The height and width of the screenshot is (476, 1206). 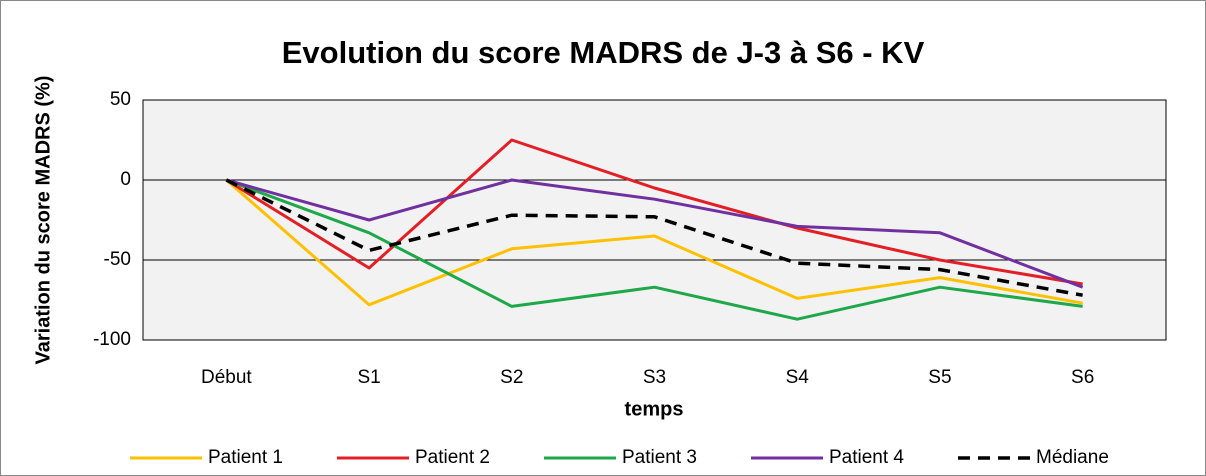 I want to click on legend-label: Patient 3, so click(x=659, y=457).